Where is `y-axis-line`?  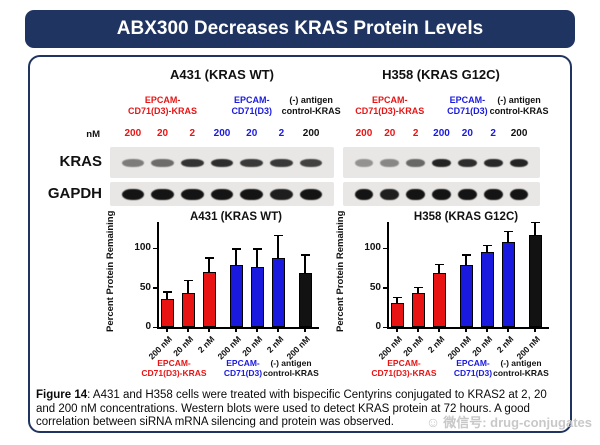 y-axis-line is located at coordinates (388, 274).